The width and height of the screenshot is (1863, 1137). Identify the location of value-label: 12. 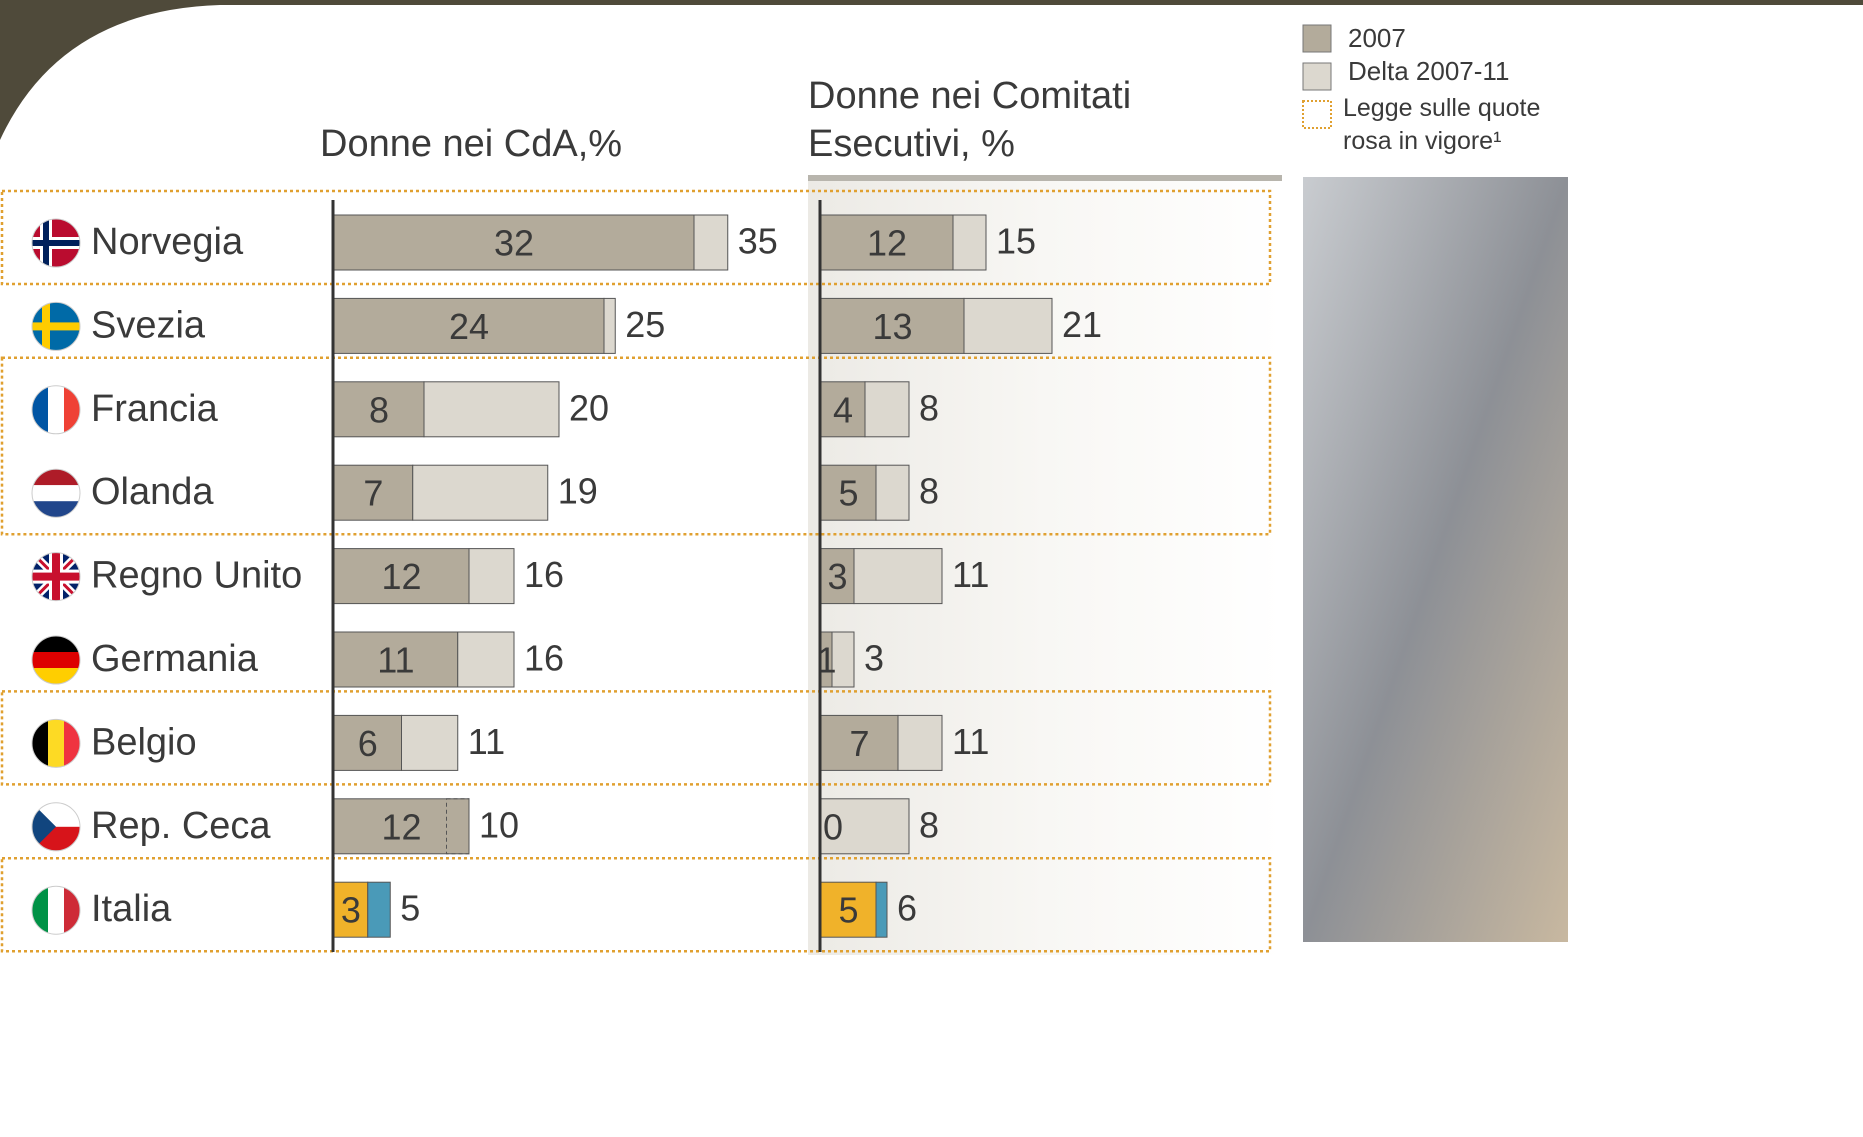
(401, 576).